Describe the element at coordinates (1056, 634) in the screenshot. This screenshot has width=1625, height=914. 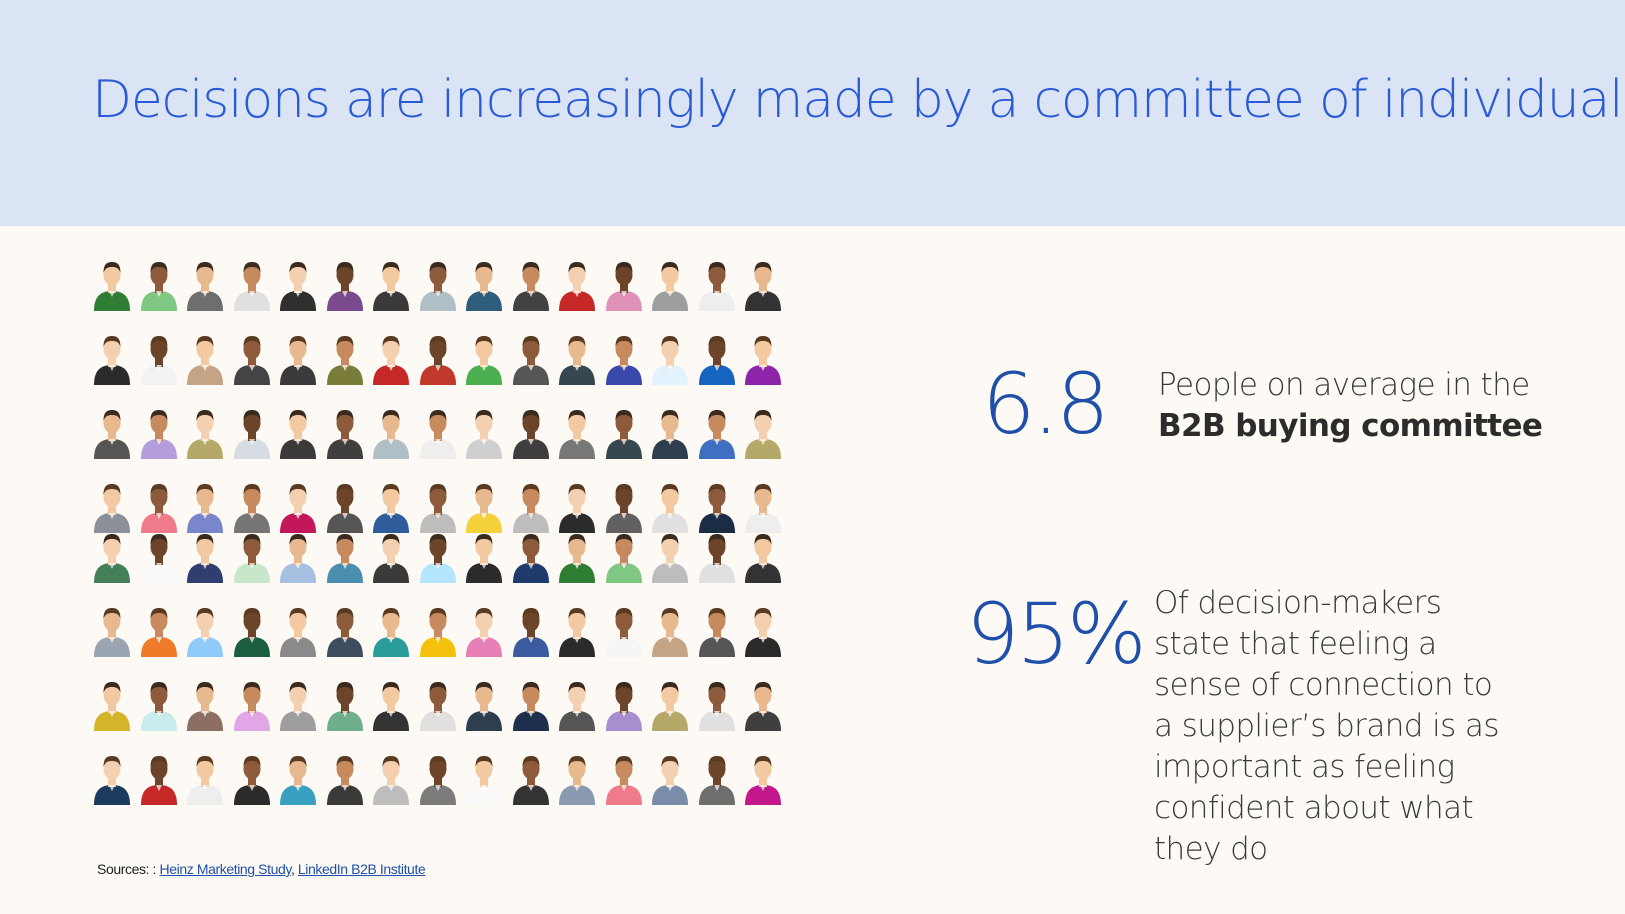
I see `stat-connection-number: 95%` at that location.